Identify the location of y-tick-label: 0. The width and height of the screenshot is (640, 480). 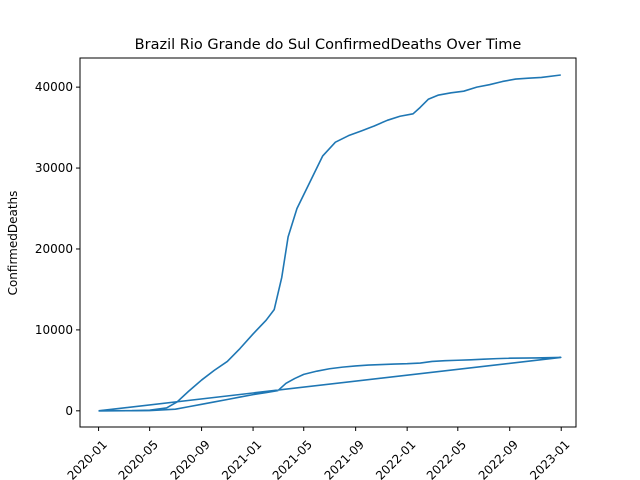
(69, 411).